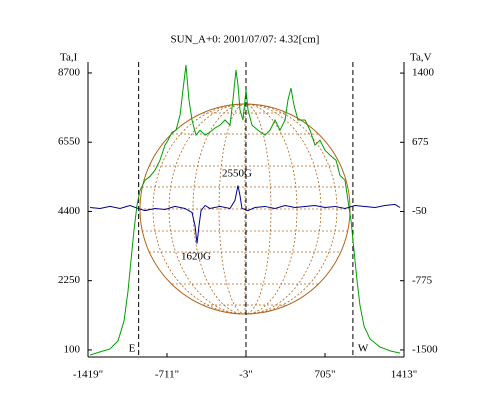  Describe the element at coordinates (423, 73) in the screenshot. I see `y2-tick-label: 1400` at that location.